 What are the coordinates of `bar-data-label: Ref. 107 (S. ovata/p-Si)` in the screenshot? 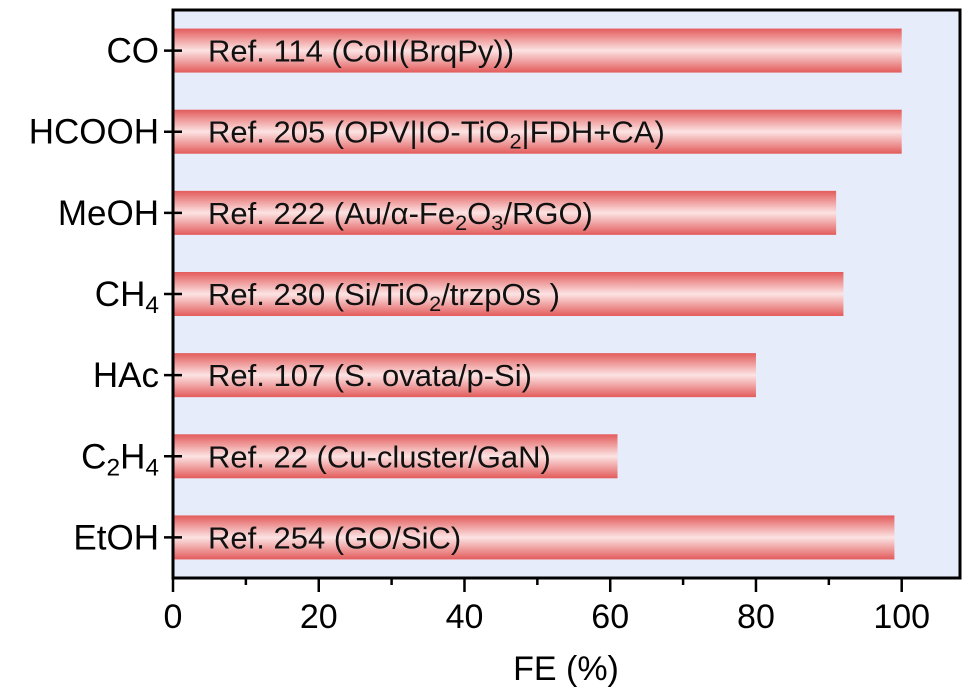 It's located at (370, 375).